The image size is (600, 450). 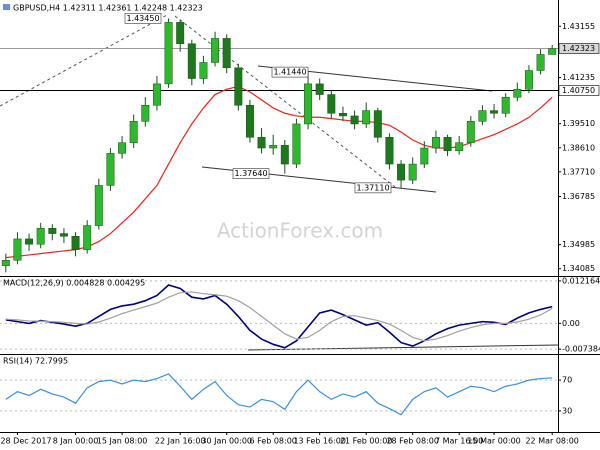 I want to click on x-tick-label: 6 Feb 08:00, so click(x=272, y=441).